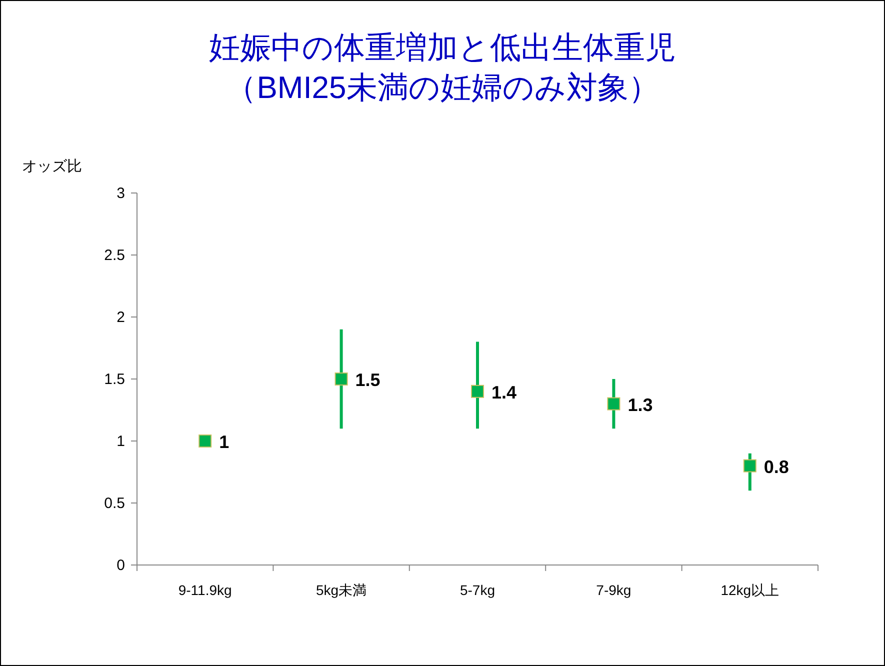 The width and height of the screenshot is (885, 666). Describe the element at coordinates (114, 503) in the screenshot. I see `y-tick-label: 0.5` at that location.